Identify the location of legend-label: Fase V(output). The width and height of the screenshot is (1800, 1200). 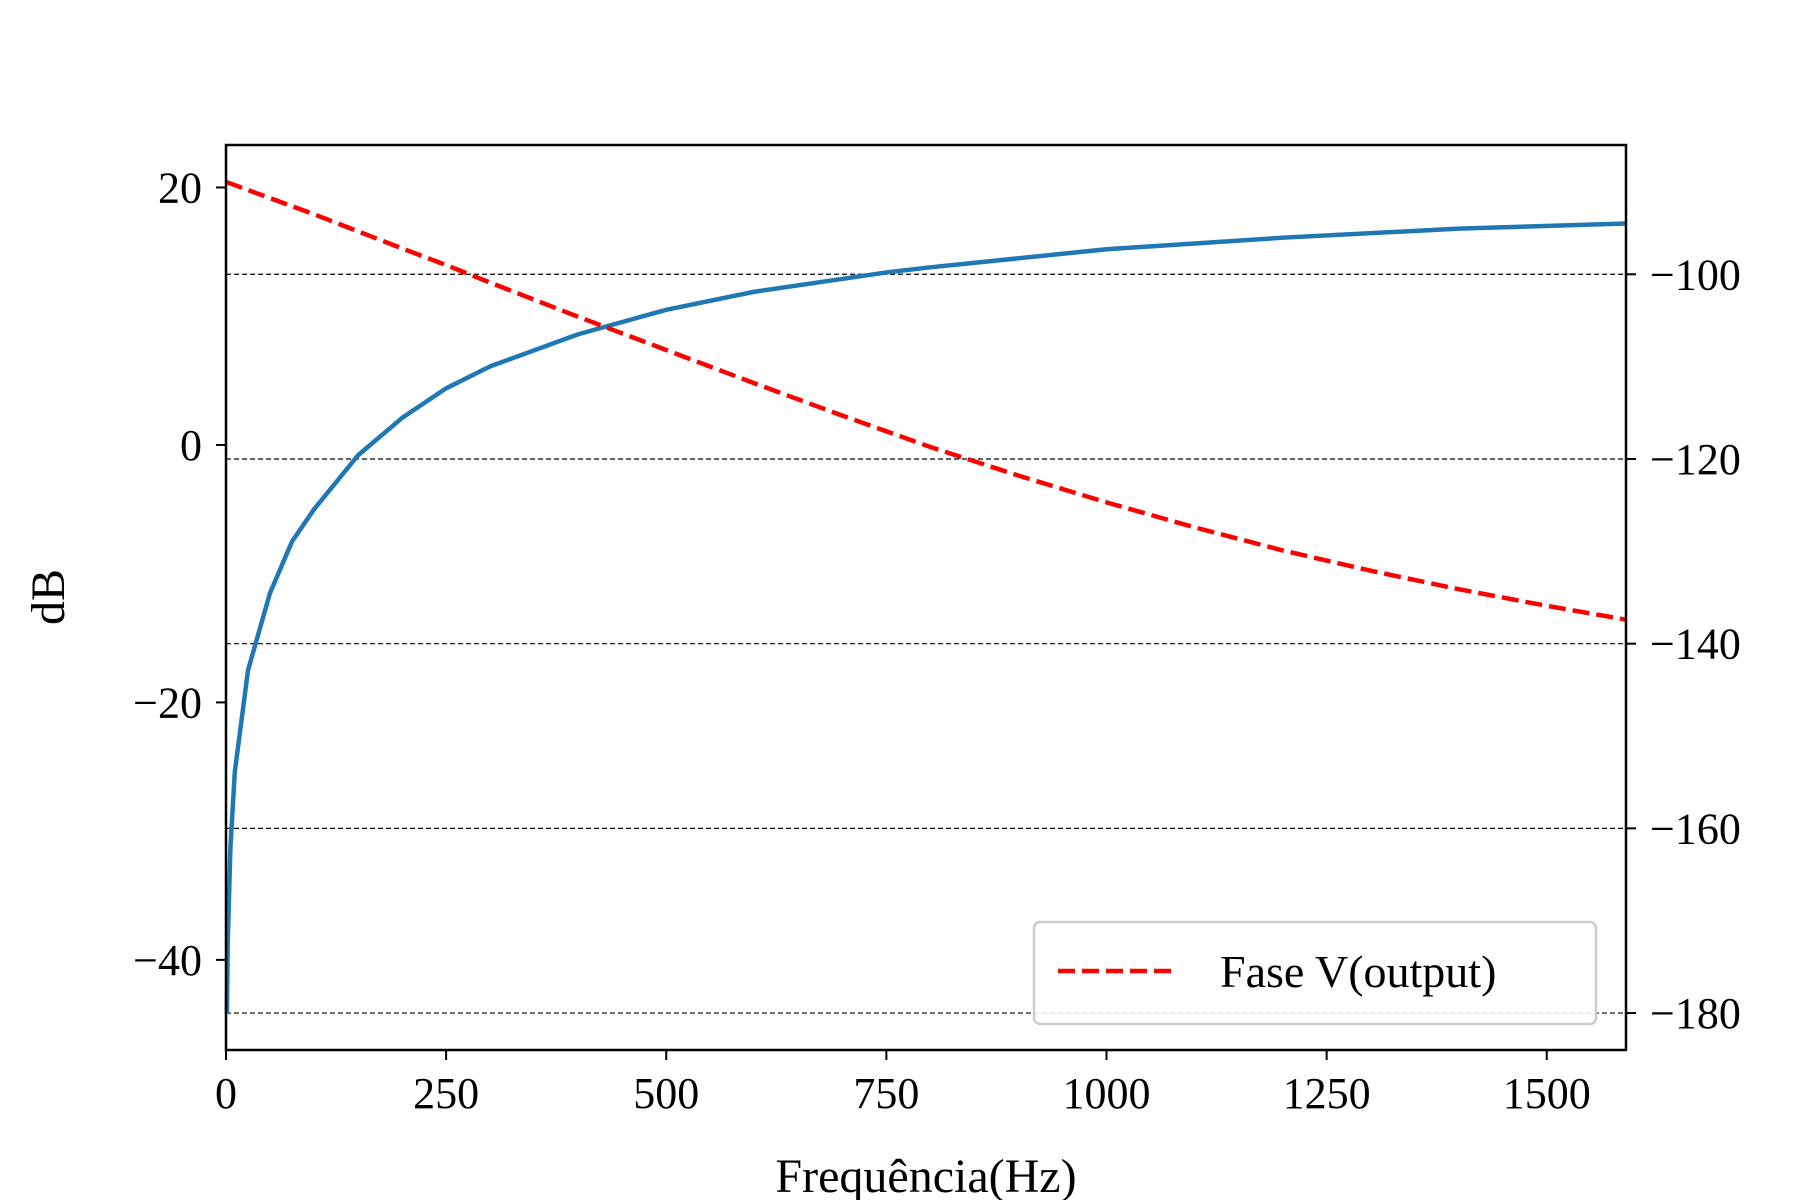
(1358, 971).